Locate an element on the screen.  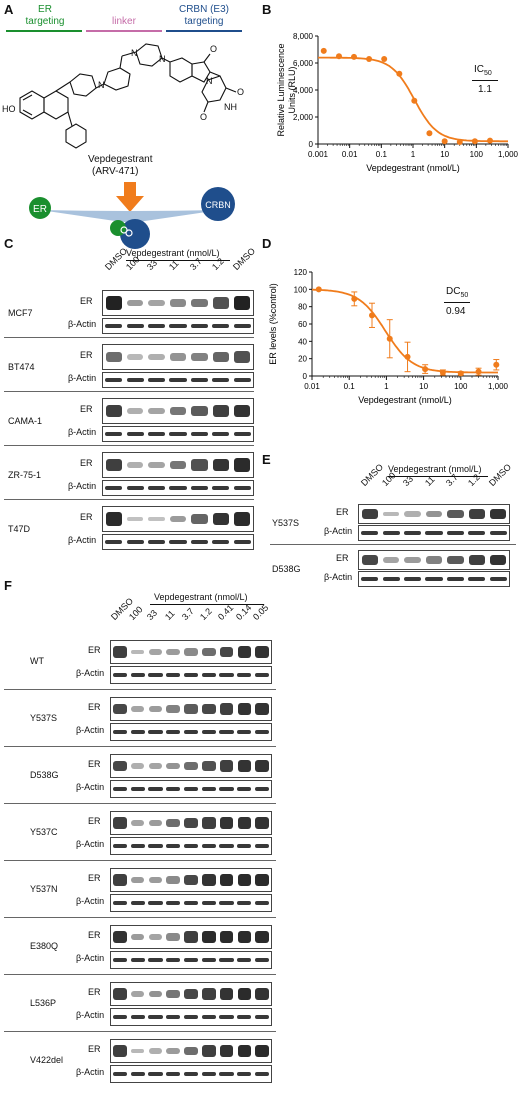
ic50-annotation: IC50 is located at coordinates (483, 70).